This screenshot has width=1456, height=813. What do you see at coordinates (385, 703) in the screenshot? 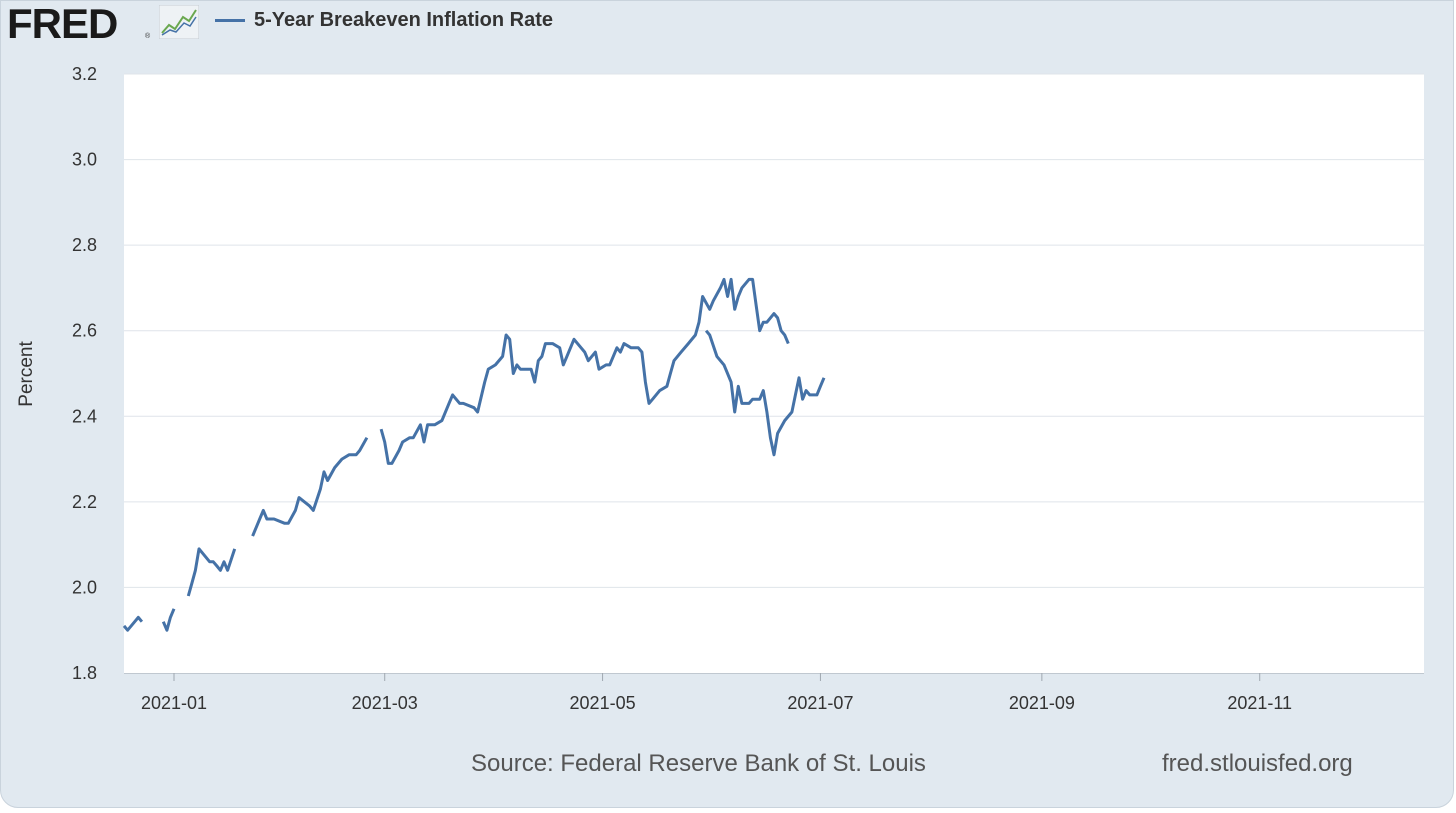
I see `x-tick-label: 2021-03` at bounding box center [385, 703].